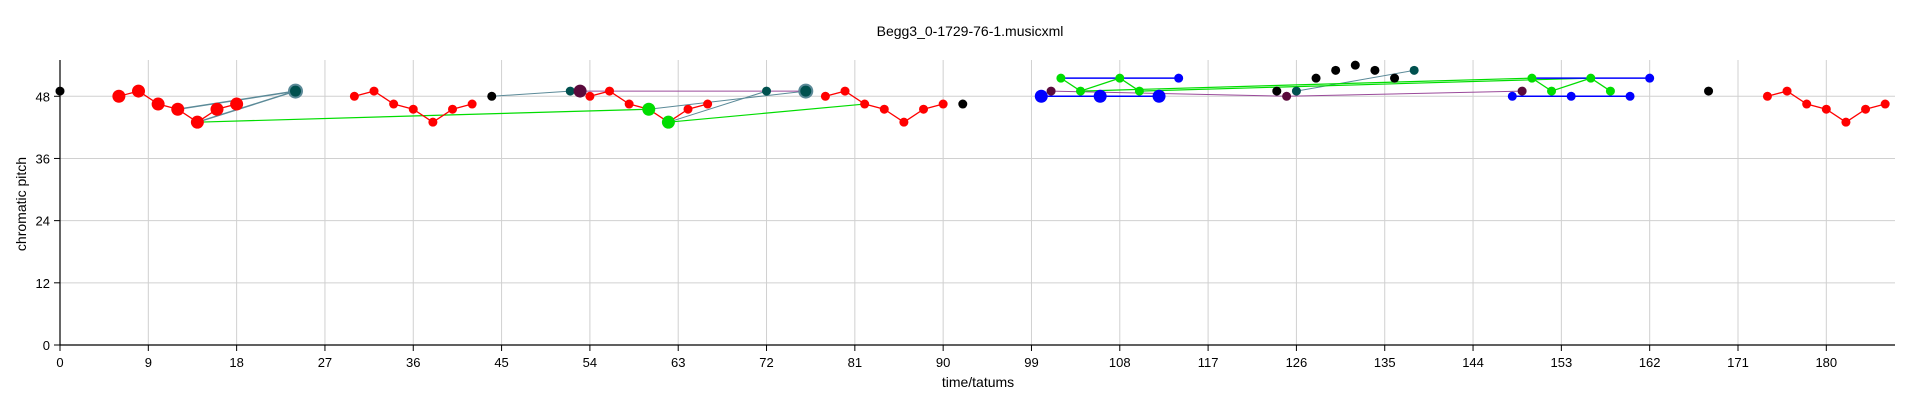 This screenshot has width=1920, height=406. I want to click on x-tick-label: 108, so click(1120, 362).